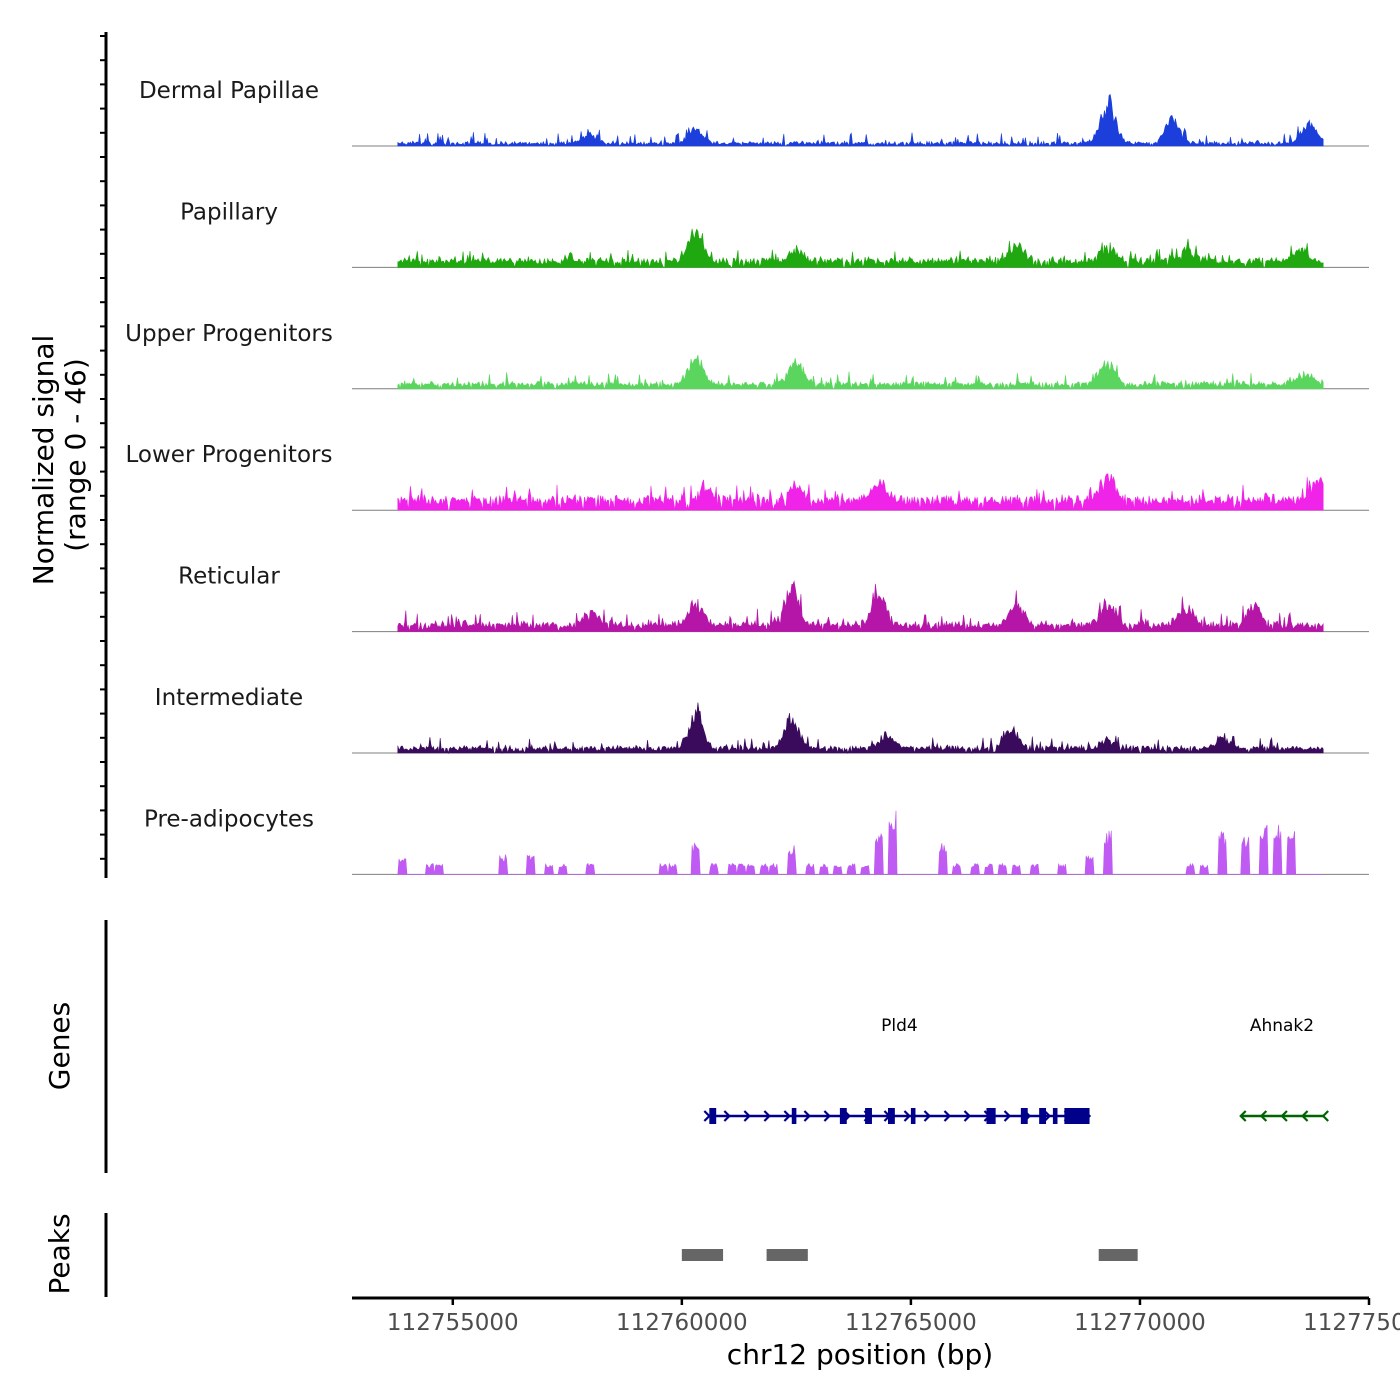  What do you see at coordinates (59, 1253) in the screenshot?
I see `peaks-panel-title: Peaks` at bounding box center [59, 1253].